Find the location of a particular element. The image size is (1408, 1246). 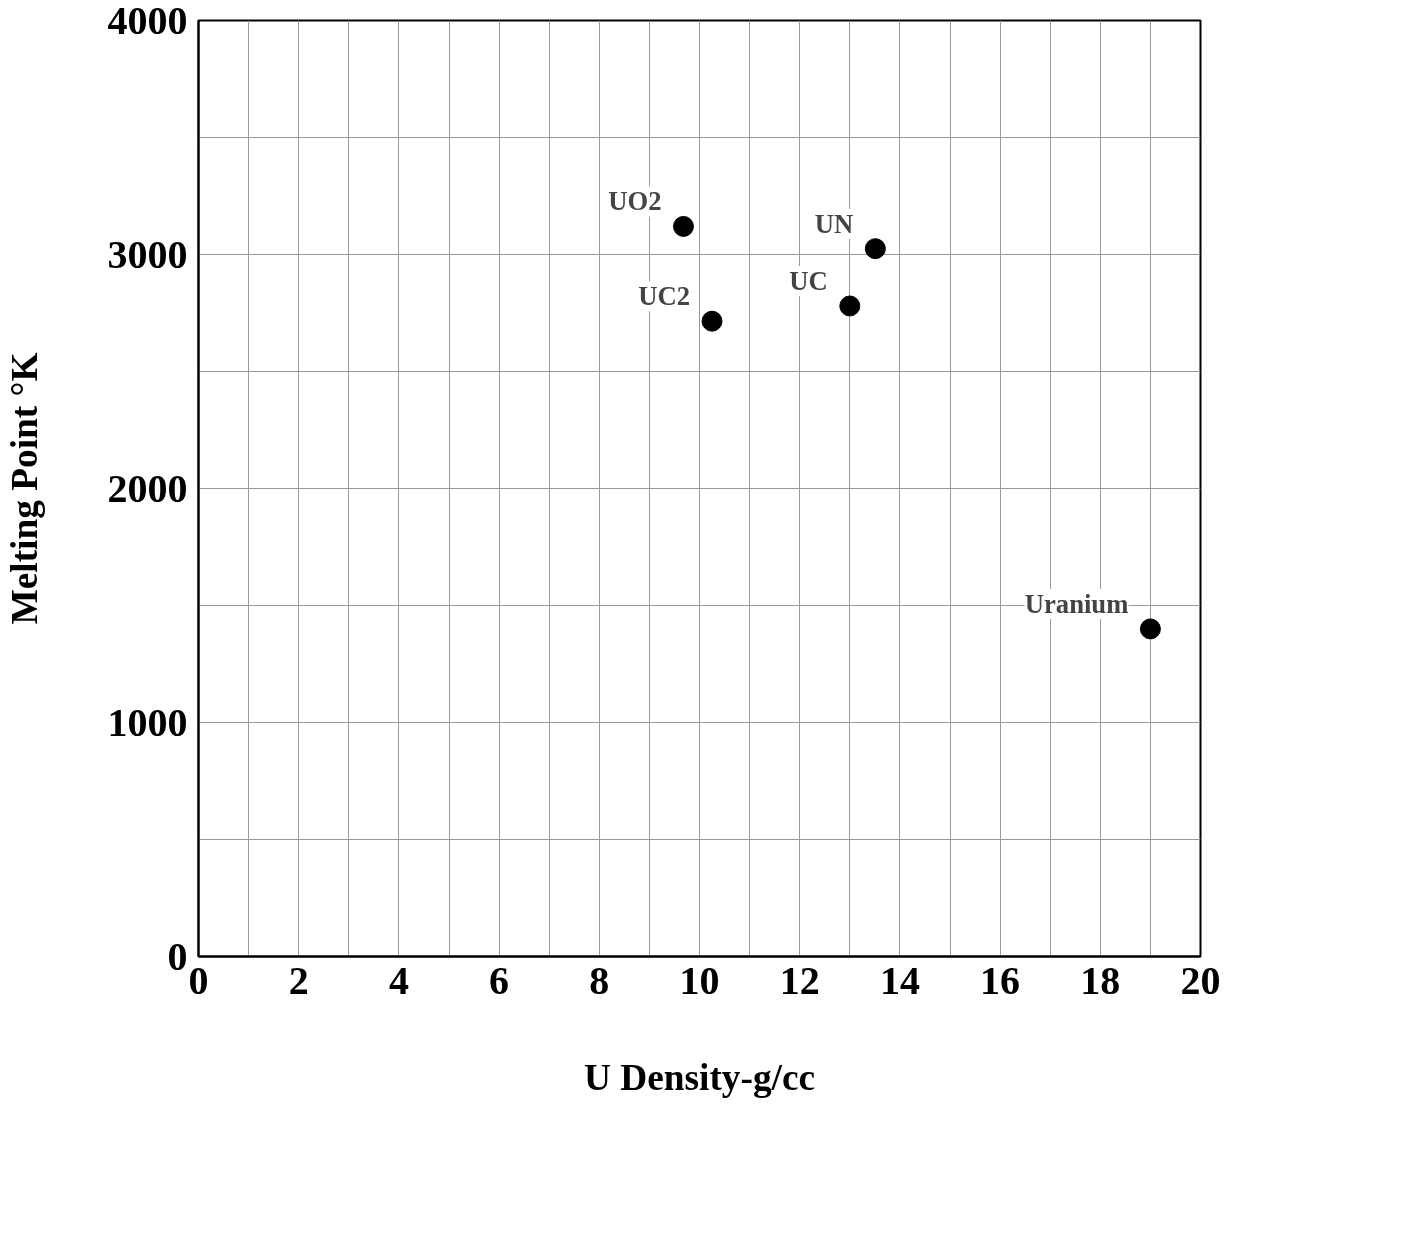

x-tick-label: 12 is located at coordinates (799, 980).